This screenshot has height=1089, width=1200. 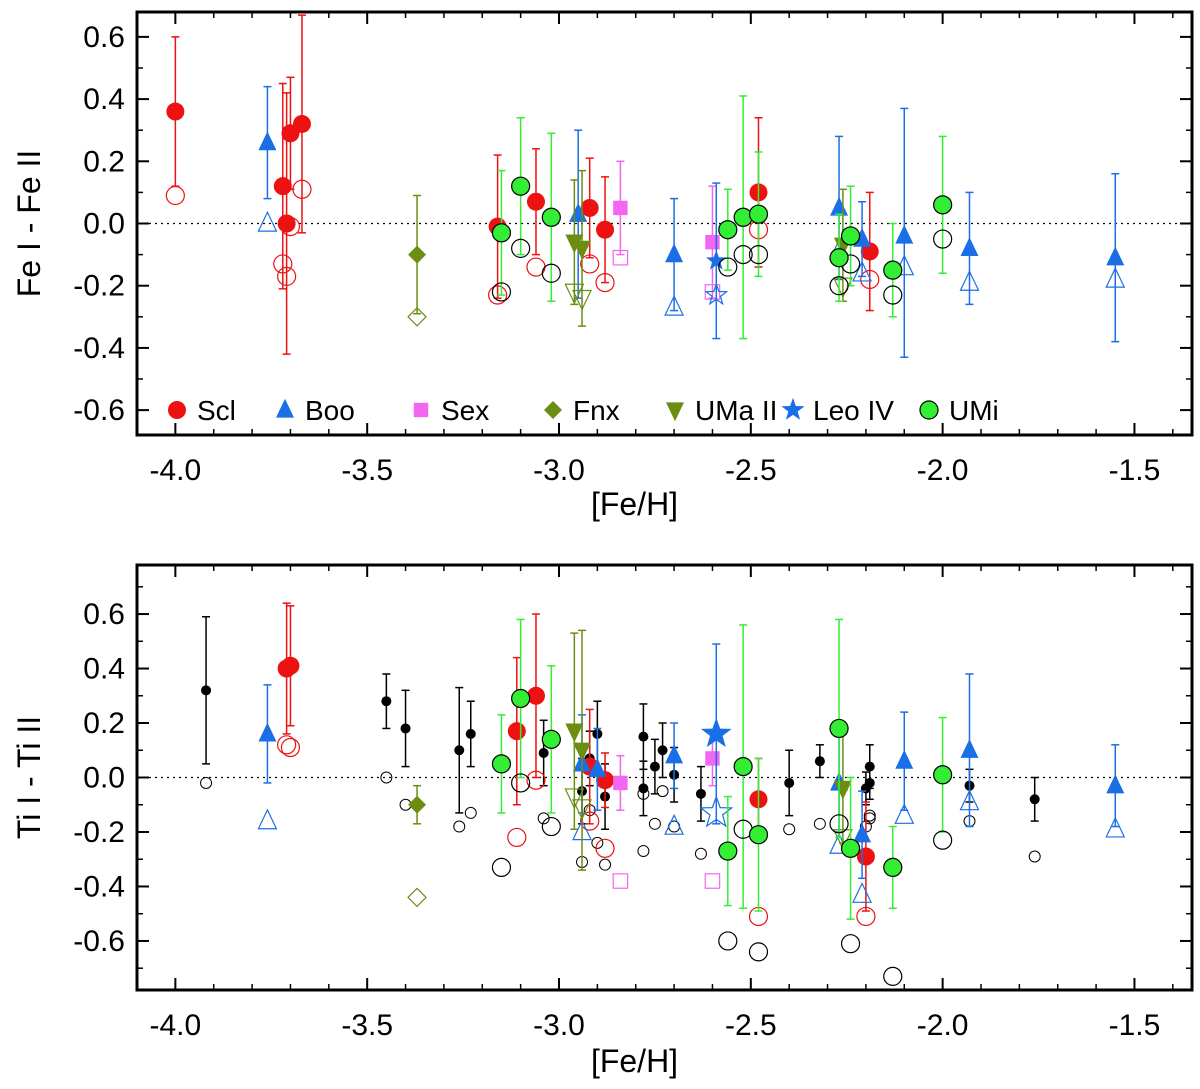 What do you see at coordinates (104, 669) in the screenshot?
I see `y-tick-label: 0.4` at bounding box center [104, 669].